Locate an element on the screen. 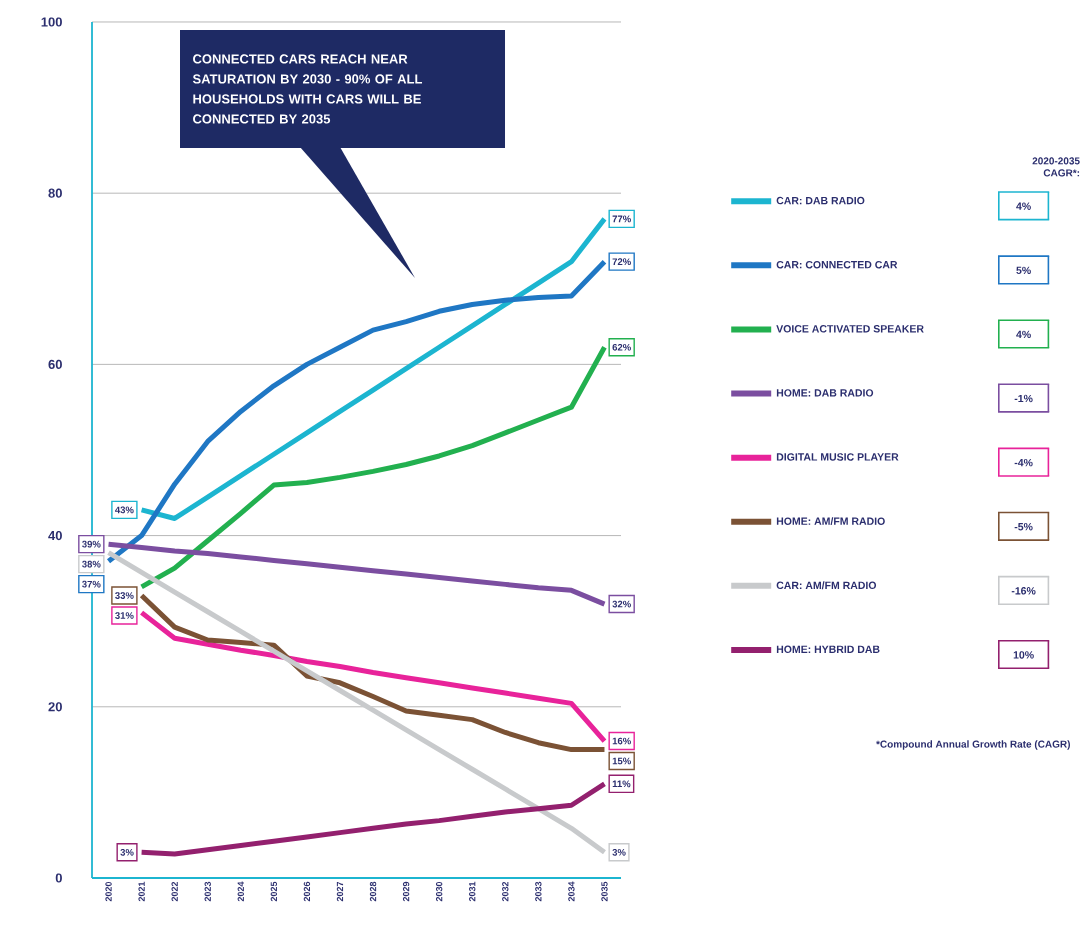 This screenshot has height=933, width=1084. data-label: 31% is located at coordinates (124, 615).